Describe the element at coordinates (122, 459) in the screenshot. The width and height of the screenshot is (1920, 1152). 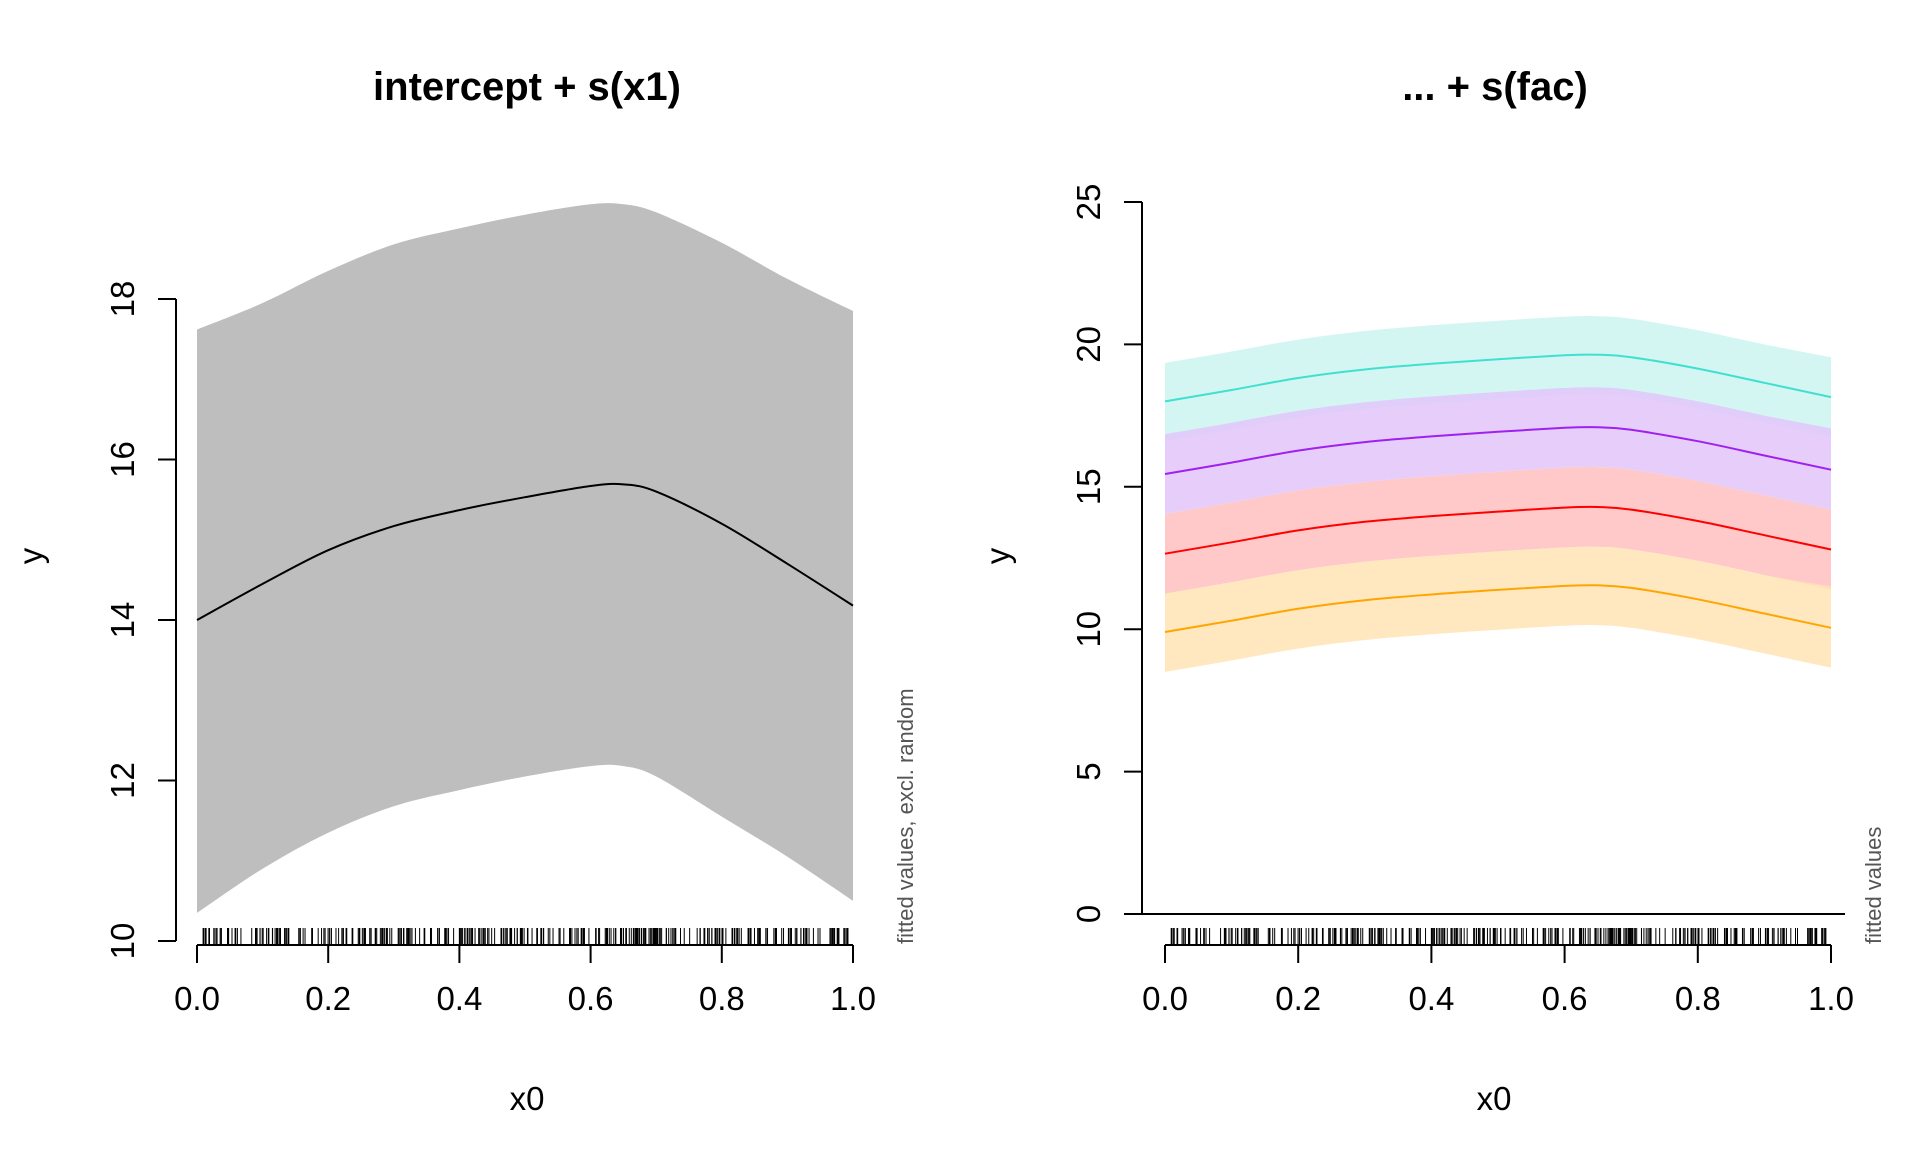
I see `y-tick-label: 16` at that location.